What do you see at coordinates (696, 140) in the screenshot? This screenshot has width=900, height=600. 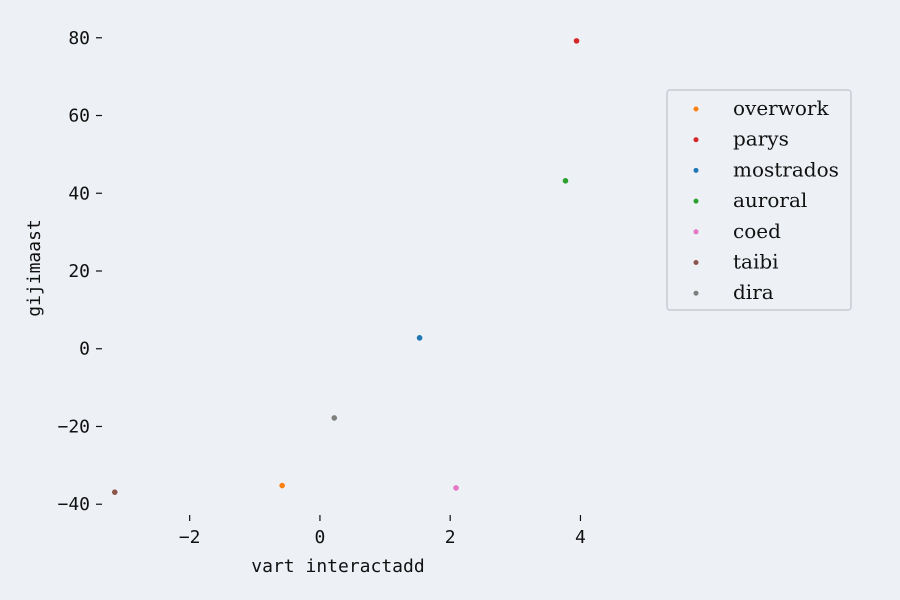 I see `legend-marker-parys` at bounding box center [696, 140].